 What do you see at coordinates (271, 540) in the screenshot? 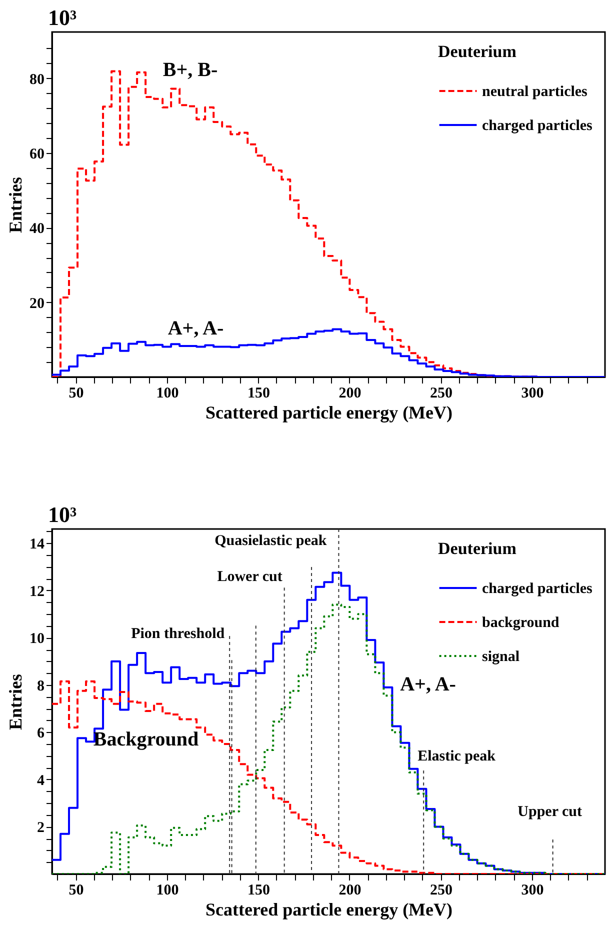
I see `ref-line-label: Quasielastic peak` at bounding box center [271, 540].